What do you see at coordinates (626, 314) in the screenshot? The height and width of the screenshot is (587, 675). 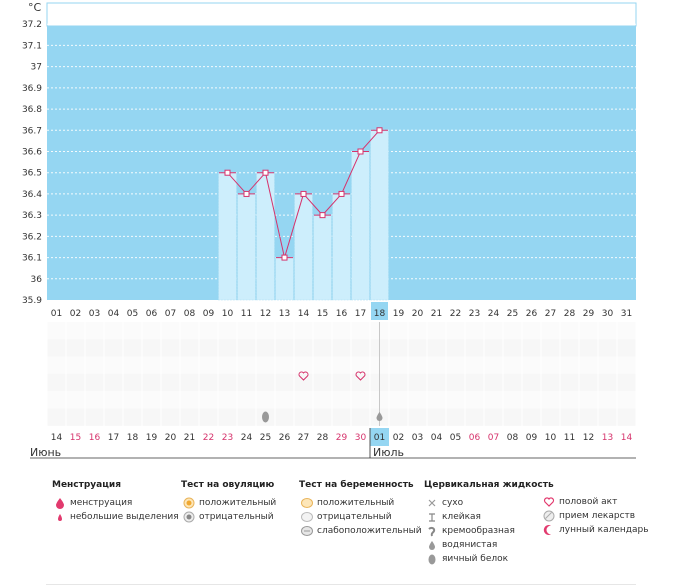 I see `cycle-day-label: 31` at bounding box center [626, 314].